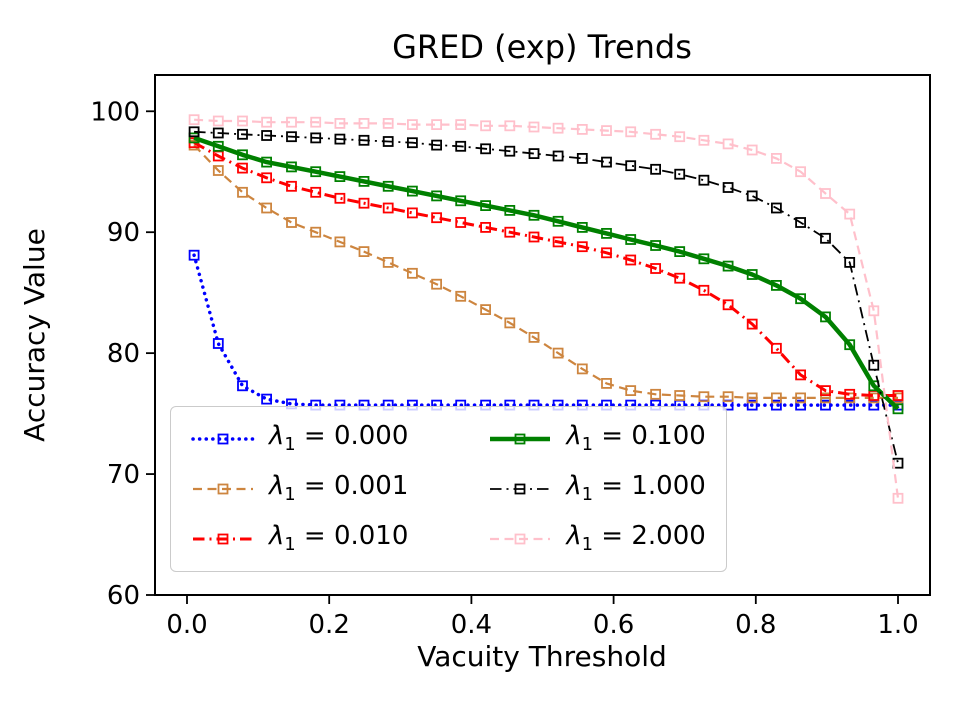 This screenshot has height=720, width=960. I want to click on x-tick-label: 0.4, so click(471, 625).